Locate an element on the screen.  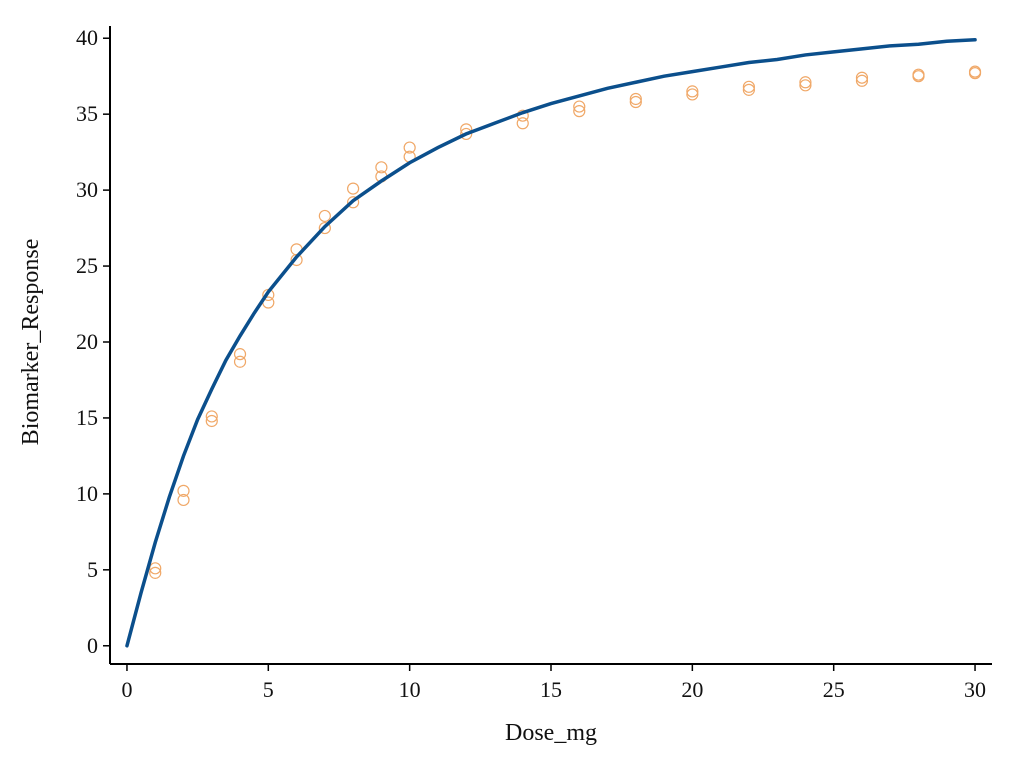
x-tick-label: 30 is located at coordinates (975, 689).